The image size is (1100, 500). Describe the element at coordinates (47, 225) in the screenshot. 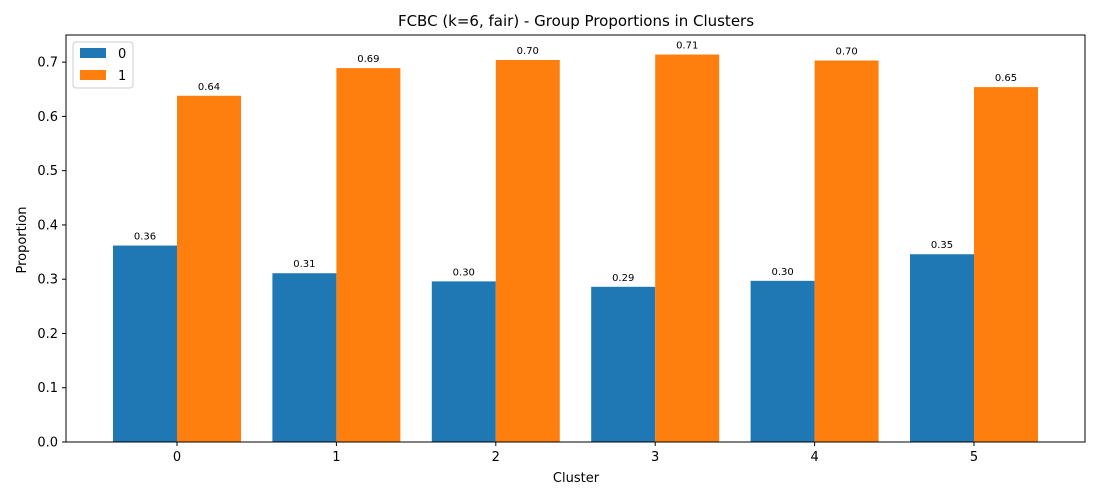

I see `y-tick-label-0.4: 0.4` at that location.